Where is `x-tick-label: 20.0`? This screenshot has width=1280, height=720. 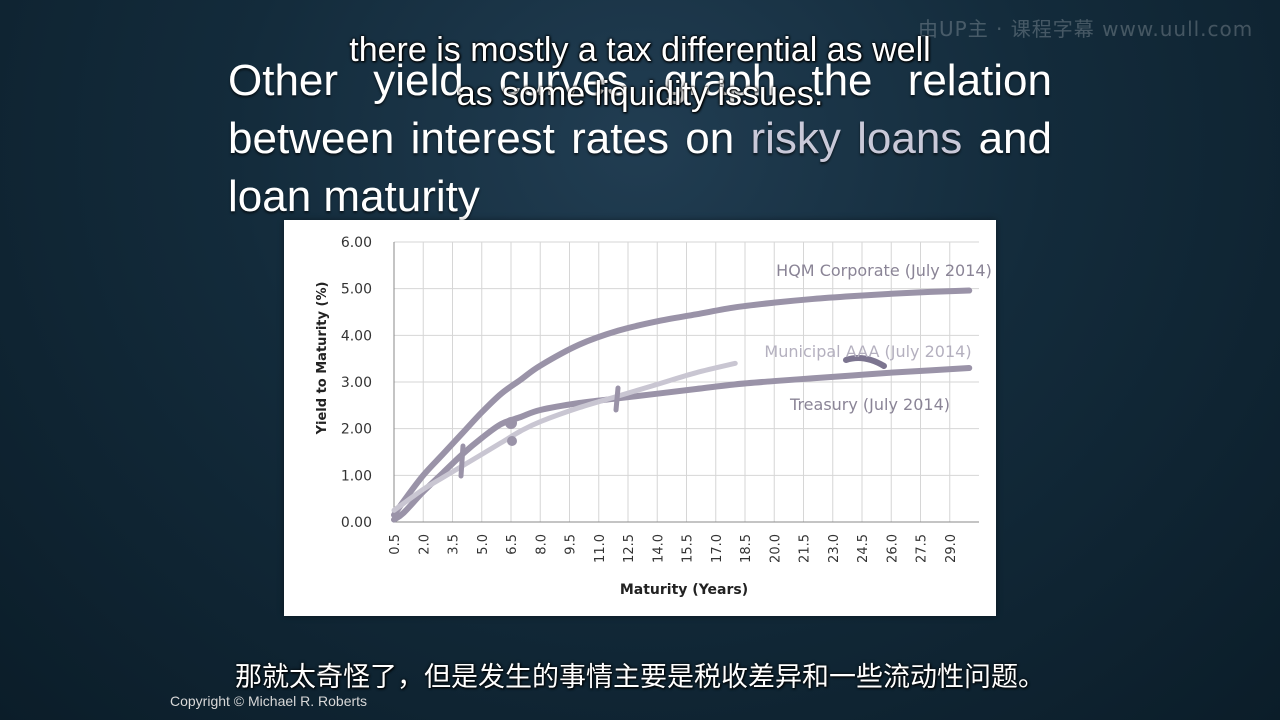
x-tick-label: 20.0 is located at coordinates (775, 548).